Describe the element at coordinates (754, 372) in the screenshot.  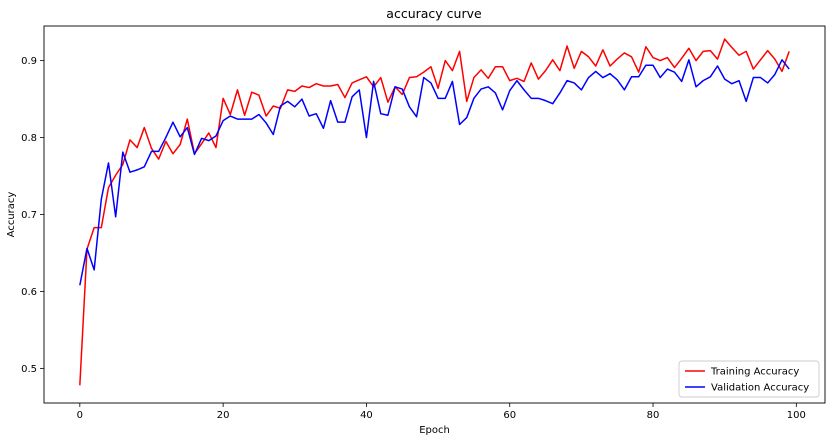
I see `legend-label-training: Training Accuracy` at that location.